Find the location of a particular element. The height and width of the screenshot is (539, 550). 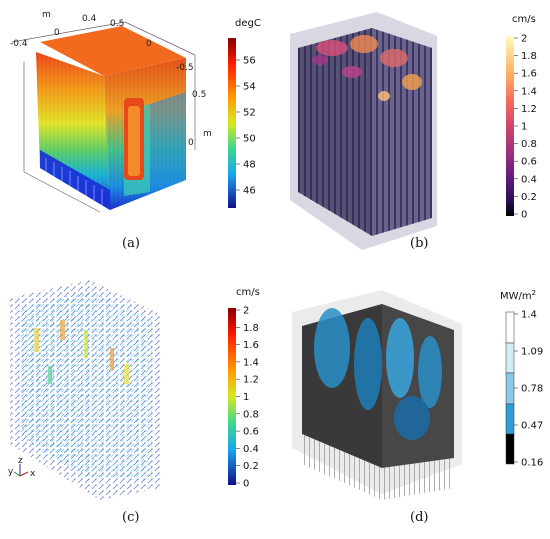

triad-y: y is located at coordinates (11, 472).